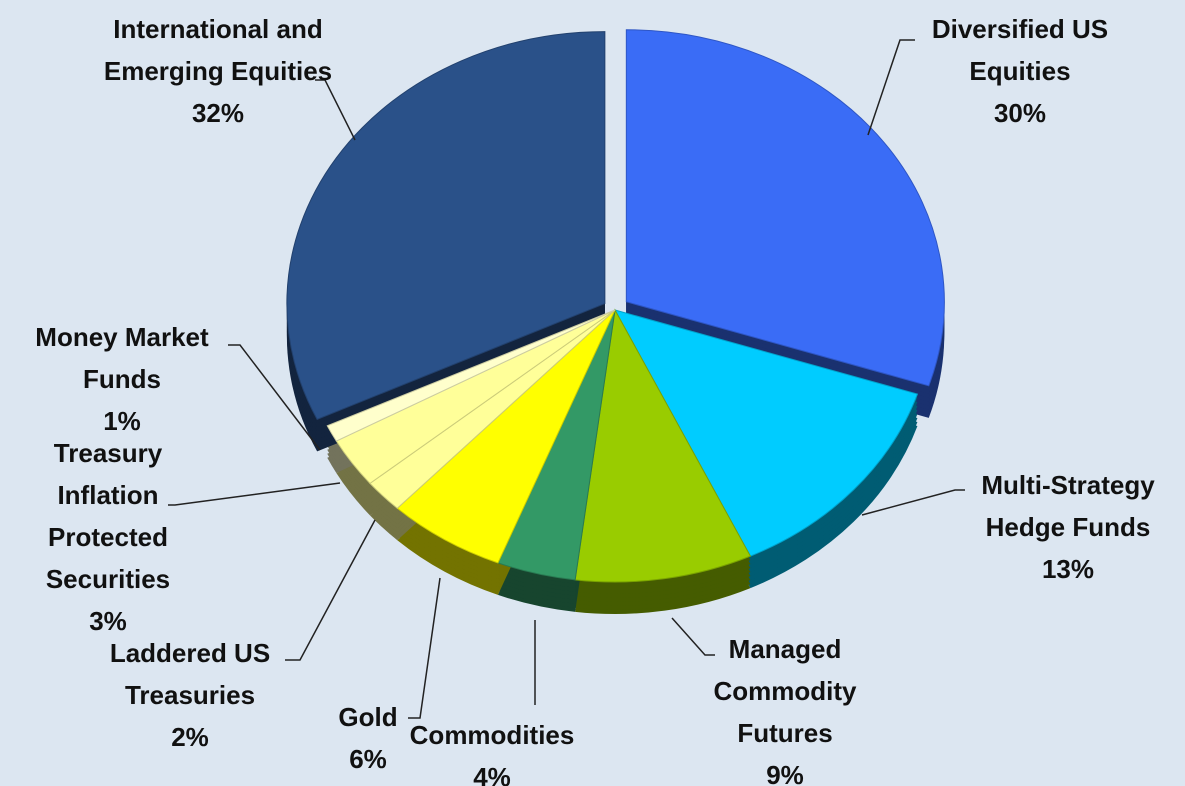  Describe the element at coordinates (368, 717) in the screenshot. I see `category-name: Gold` at that location.